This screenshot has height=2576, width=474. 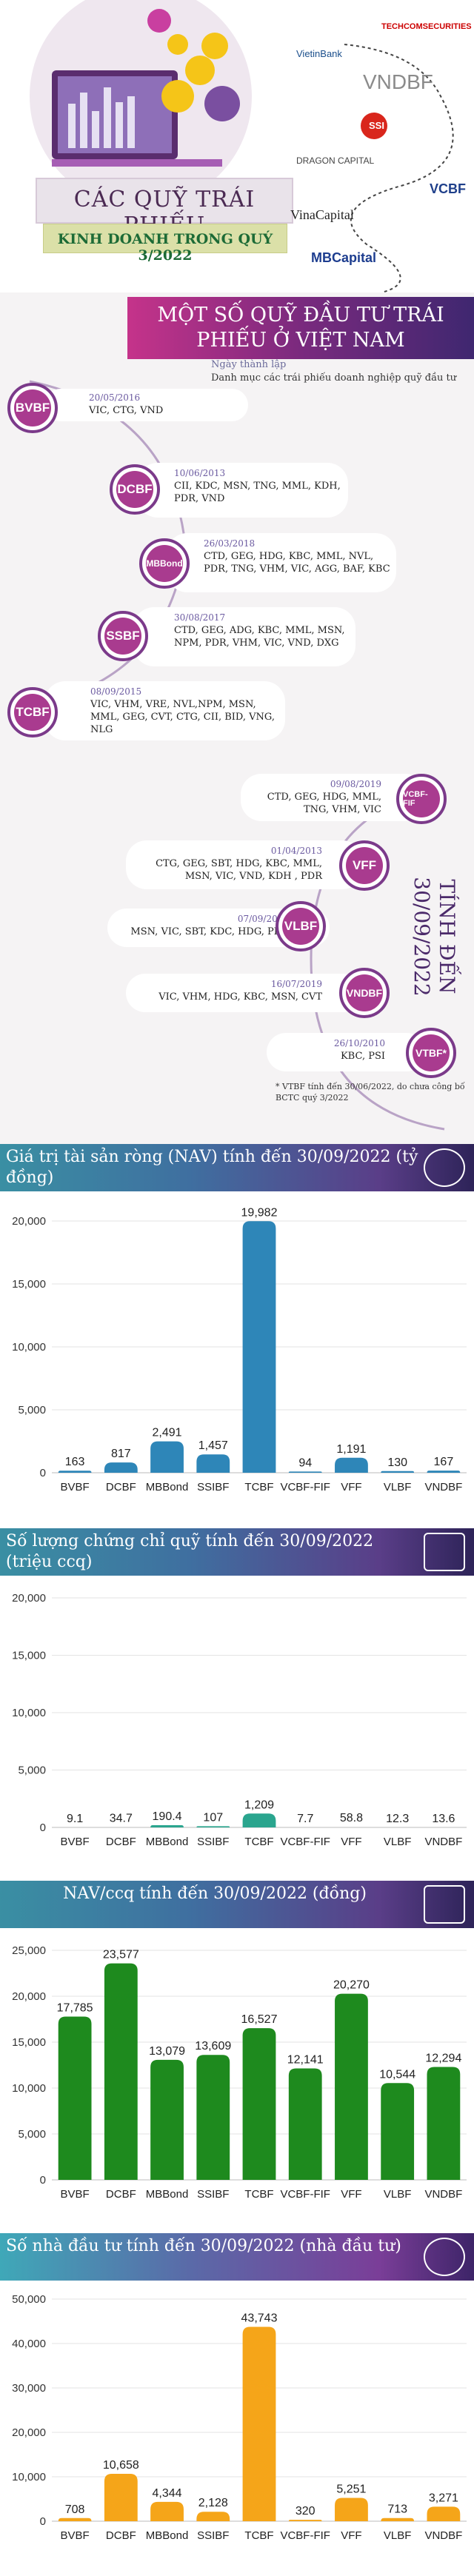 I want to click on certificate-icon, so click(x=444, y=1552).